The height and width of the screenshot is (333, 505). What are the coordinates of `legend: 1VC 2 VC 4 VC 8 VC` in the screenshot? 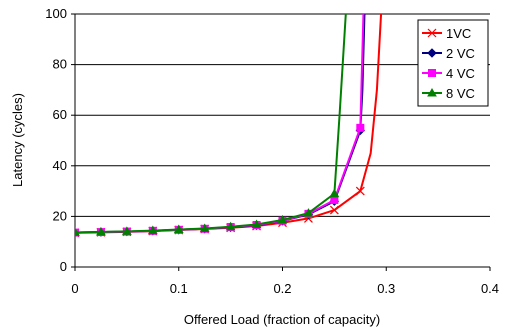 It's located at (453, 63).